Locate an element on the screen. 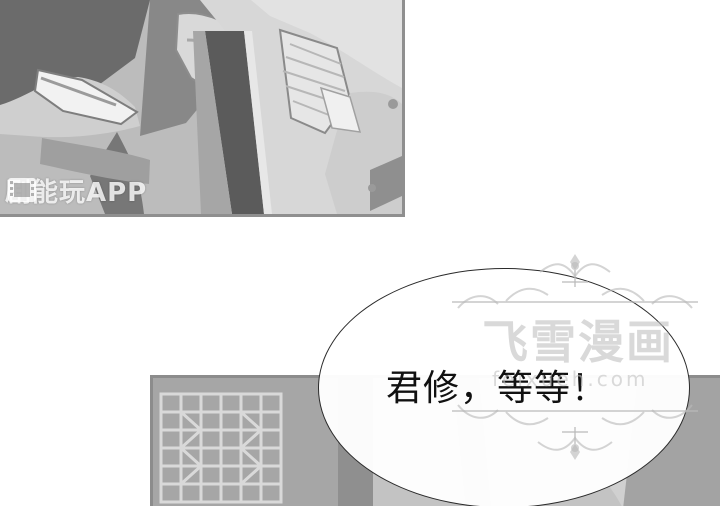 The image size is (720, 506). film-strip-icon is located at coordinates (22, 190).